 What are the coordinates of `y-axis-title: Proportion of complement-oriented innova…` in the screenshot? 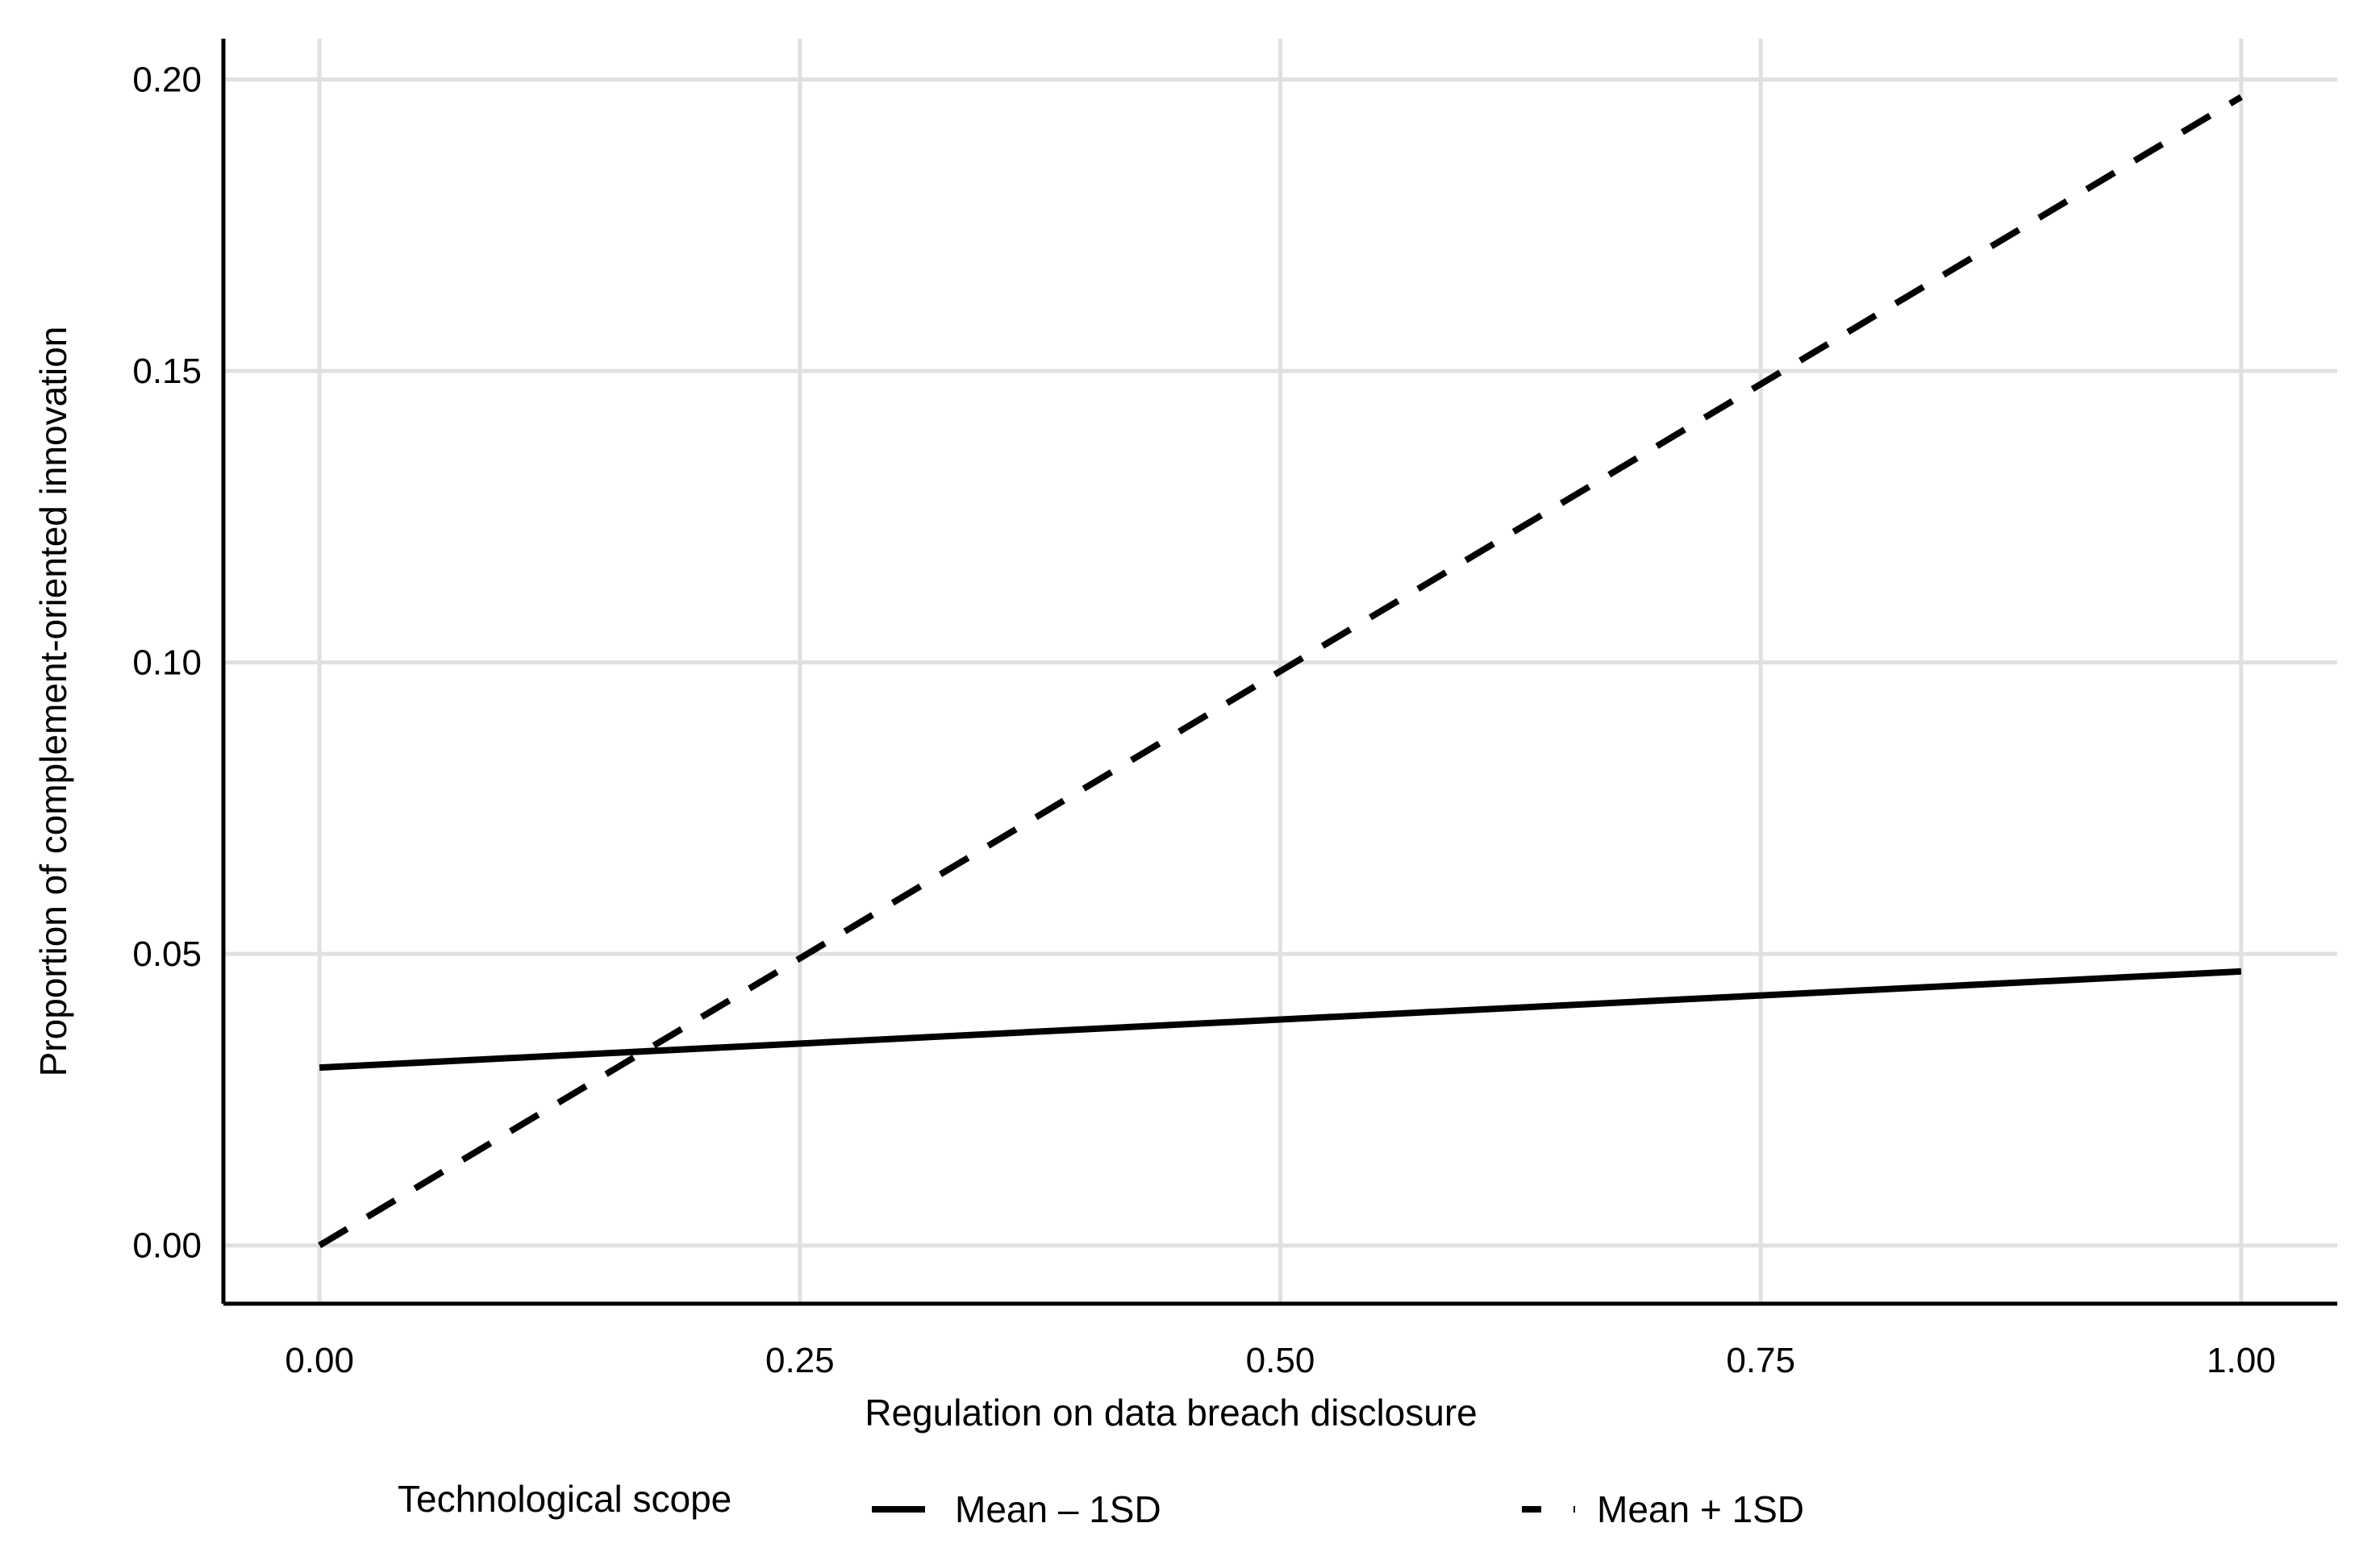 It's located at (53, 702).